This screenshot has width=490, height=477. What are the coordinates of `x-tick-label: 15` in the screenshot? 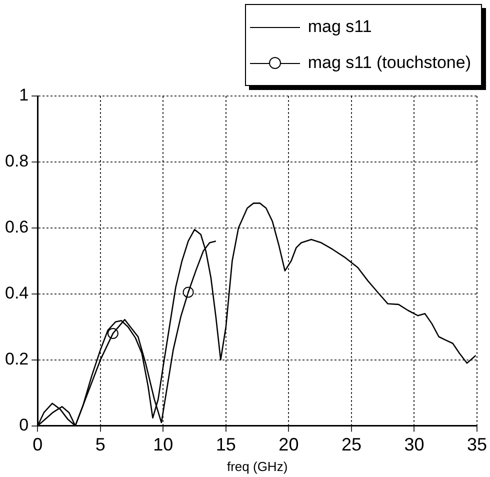 It's located at (226, 444).